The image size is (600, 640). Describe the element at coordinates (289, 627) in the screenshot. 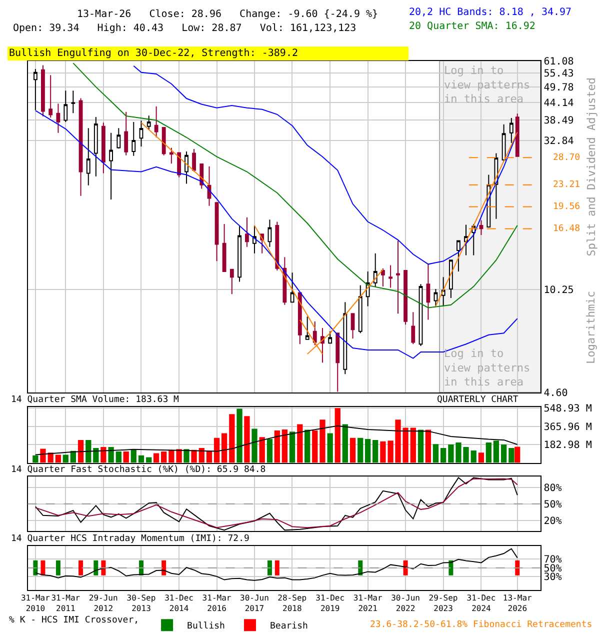

I see `legend-label: Bearish` at that location.